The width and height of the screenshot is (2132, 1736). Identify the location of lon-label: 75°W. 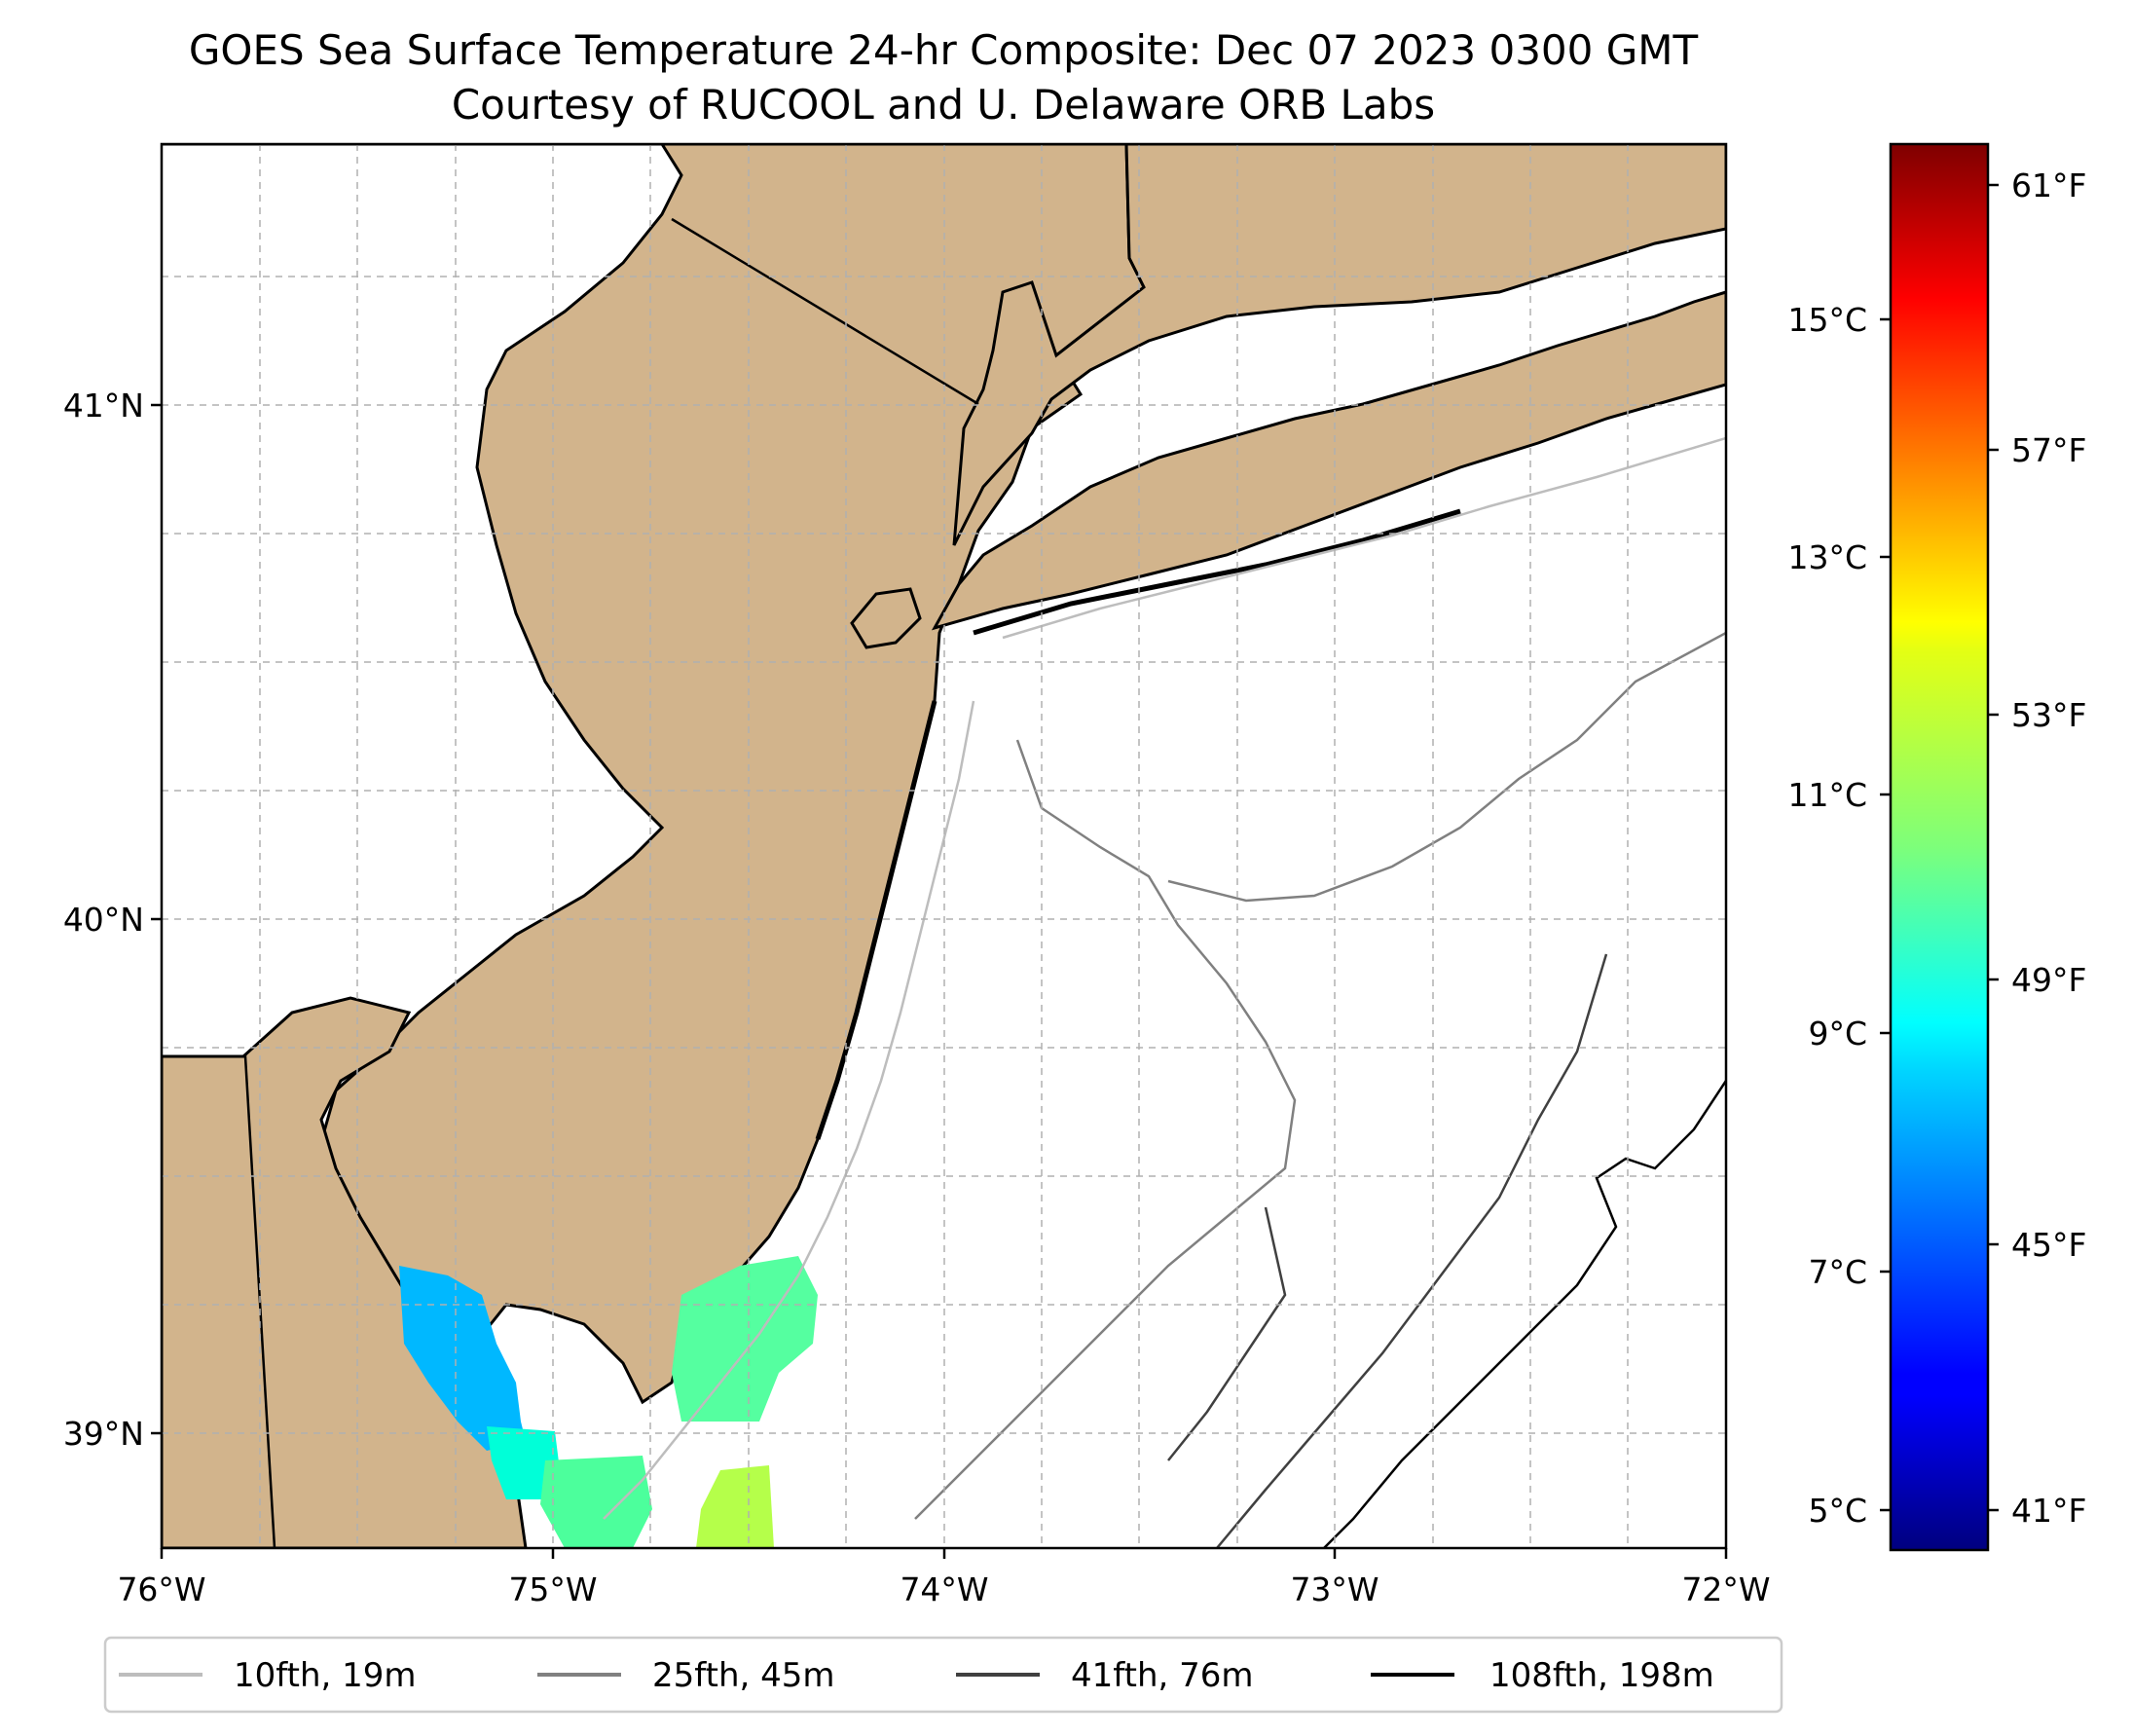
(552, 1589).